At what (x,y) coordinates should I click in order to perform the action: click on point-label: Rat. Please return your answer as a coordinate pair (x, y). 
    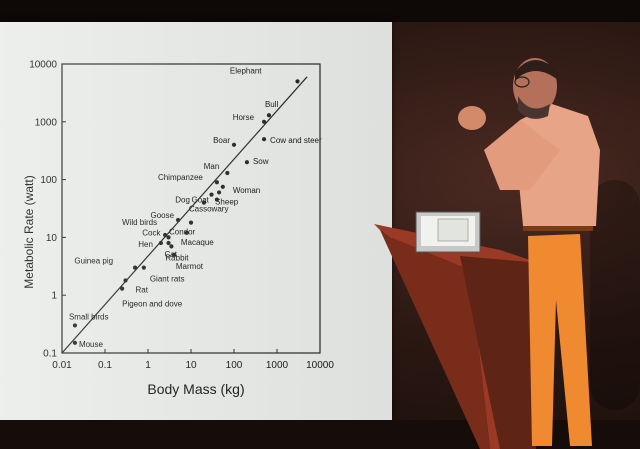
    Looking at the image, I should click on (142, 289).